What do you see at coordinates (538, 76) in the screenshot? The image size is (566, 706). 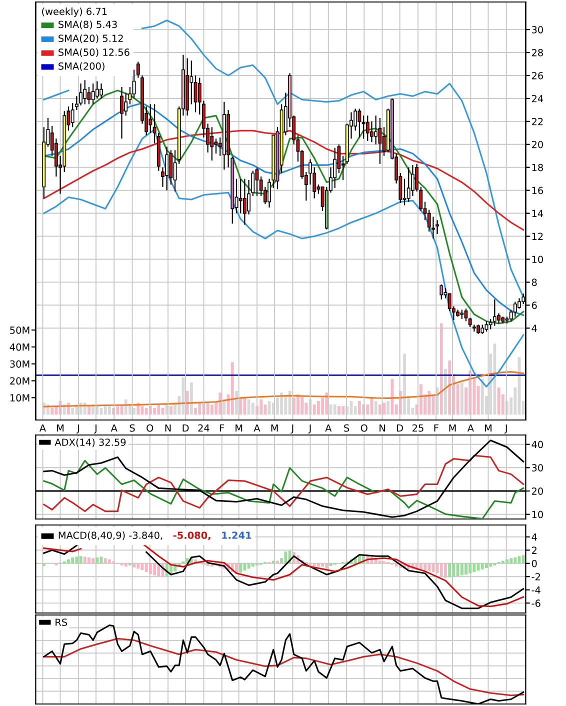 I see `y-tick-label: 26` at bounding box center [538, 76].